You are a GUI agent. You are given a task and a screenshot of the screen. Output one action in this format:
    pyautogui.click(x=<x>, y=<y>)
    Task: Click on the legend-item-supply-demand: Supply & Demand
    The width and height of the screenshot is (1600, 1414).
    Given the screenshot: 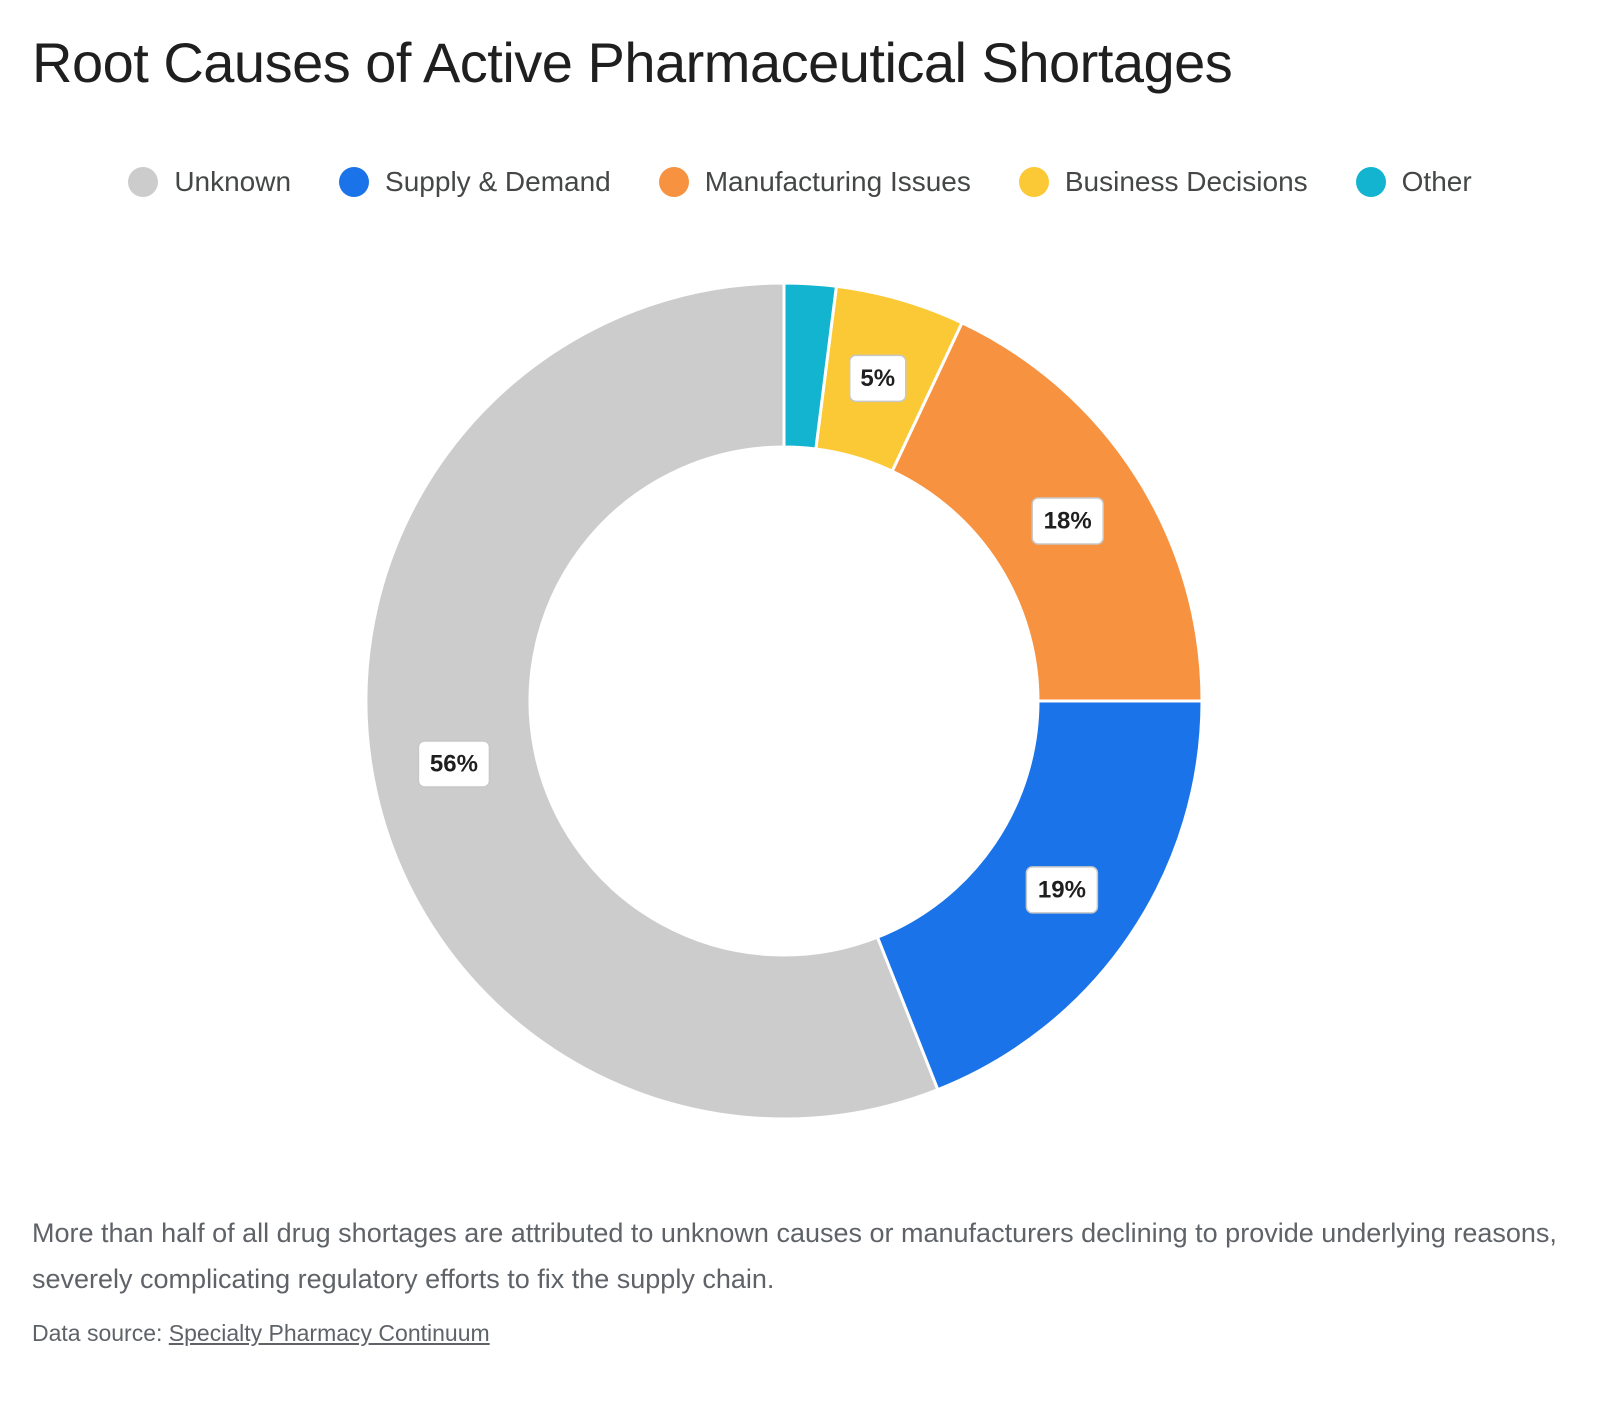 What is the action you would take?
    pyautogui.click(x=475, y=182)
    